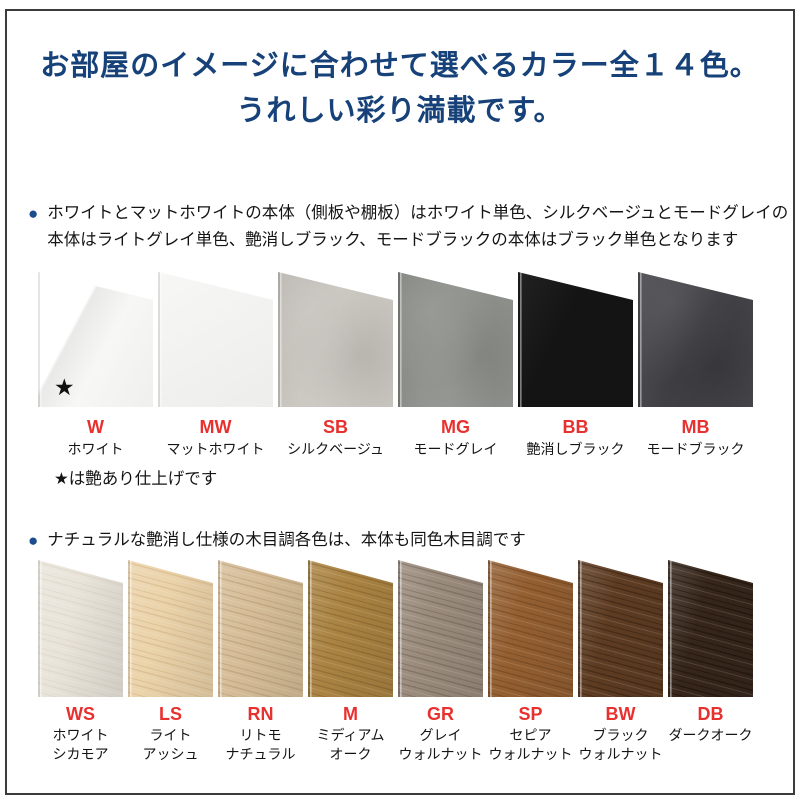  I want to click on swatch-panel-mg, so click(455, 339).